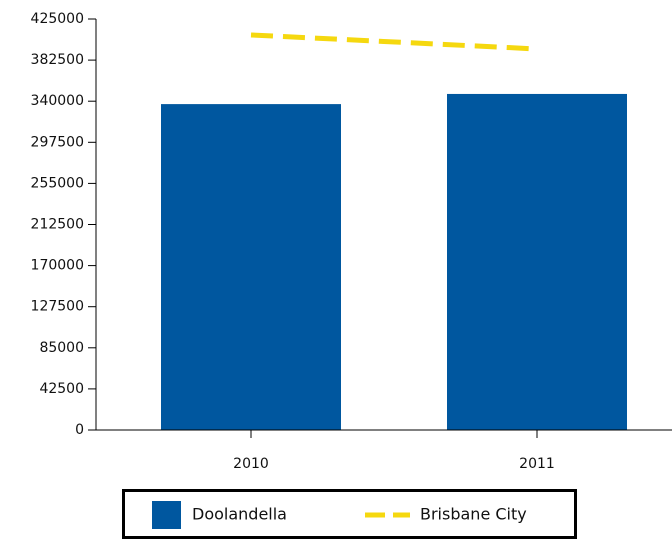 The height and width of the screenshot is (540, 672). Describe the element at coordinates (349, 514) in the screenshot. I see `legend-box` at that location.